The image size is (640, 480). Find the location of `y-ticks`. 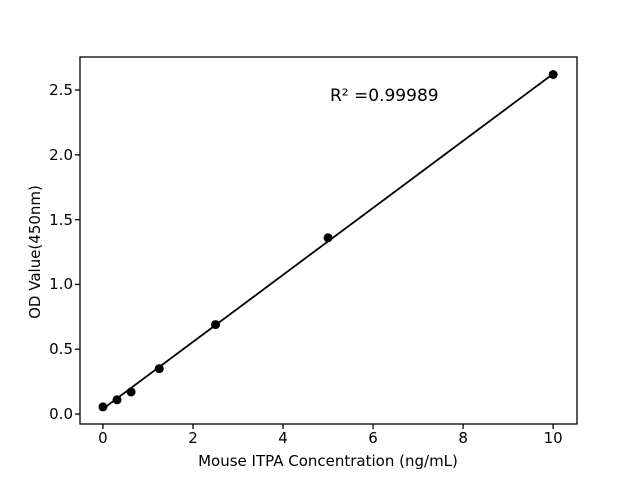

y-ticks is located at coordinates (77, 252).